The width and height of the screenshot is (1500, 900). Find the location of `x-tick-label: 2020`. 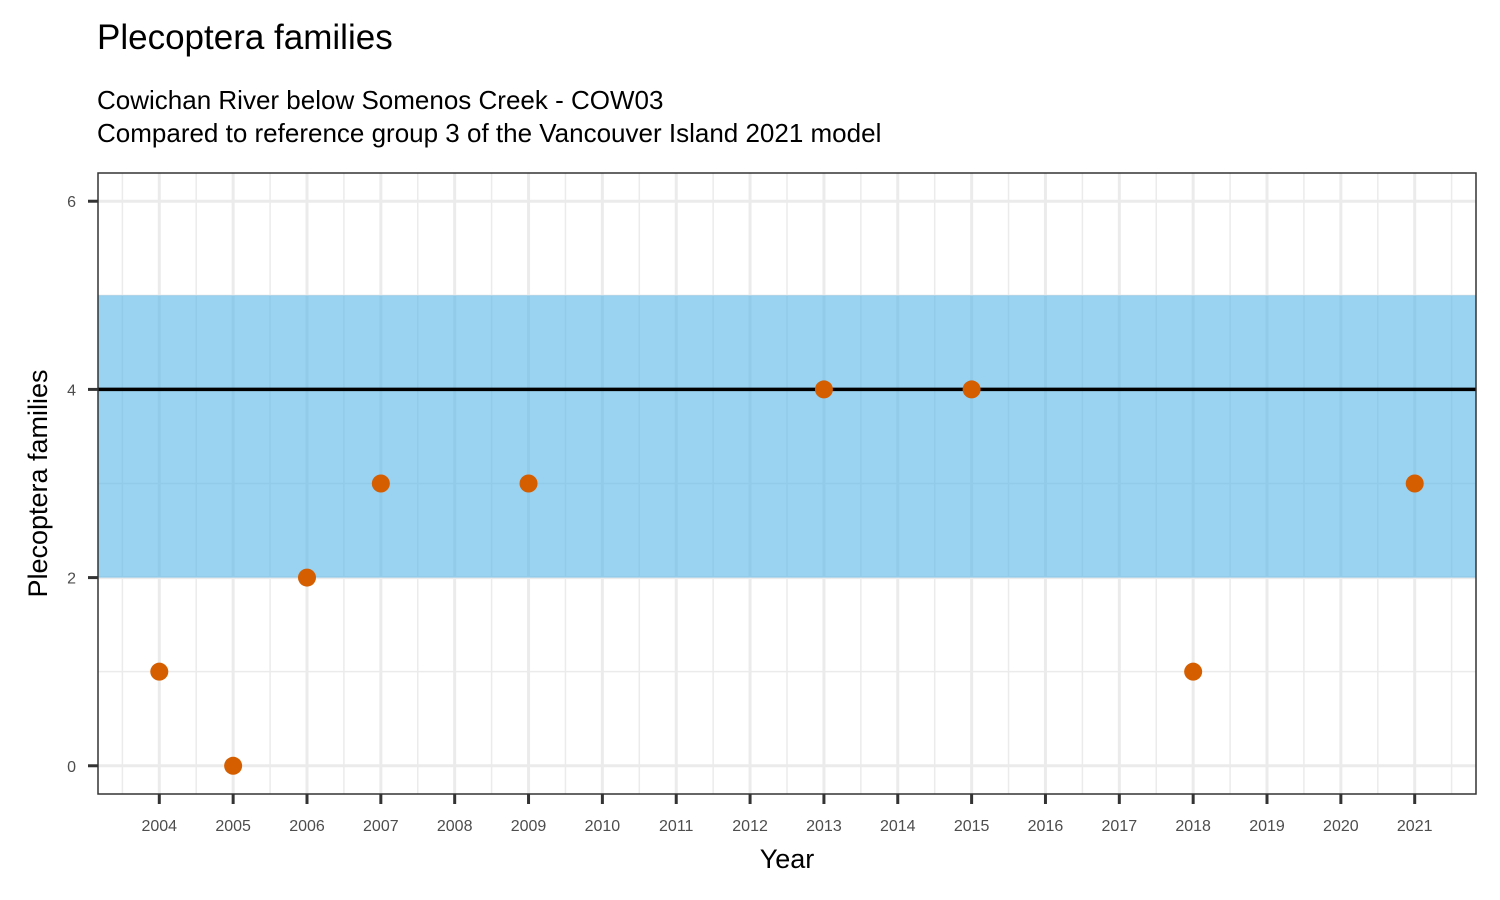

x-tick-label: 2020 is located at coordinates (1341, 826).